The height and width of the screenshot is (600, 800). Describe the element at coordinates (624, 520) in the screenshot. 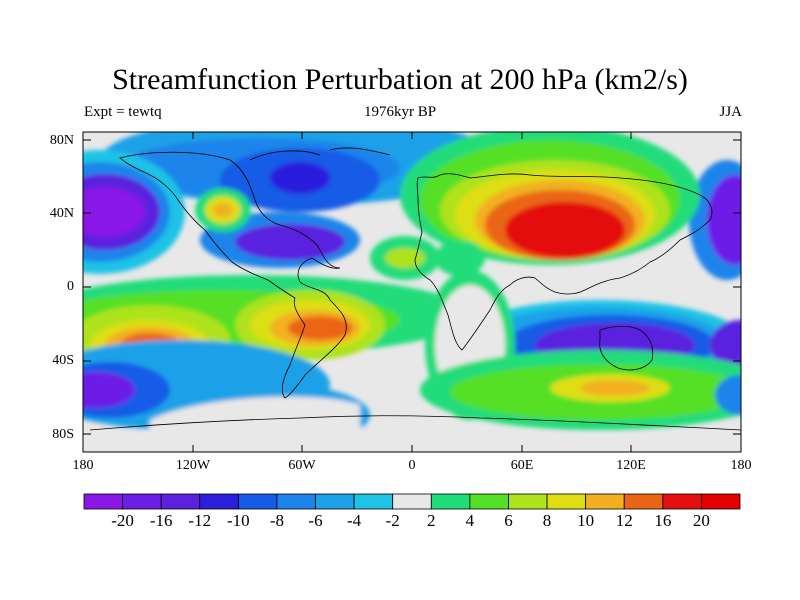

I see `colorbar-label: 12` at that location.